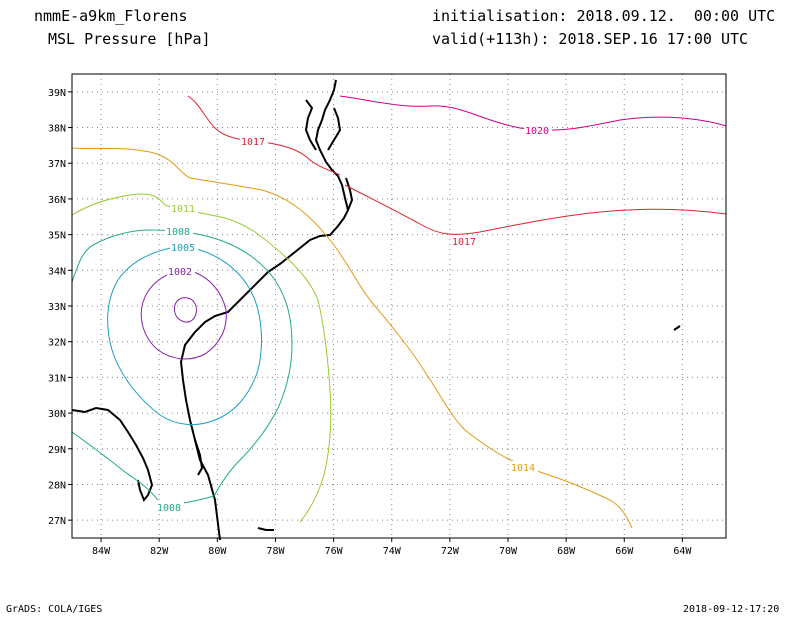  Describe the element at coordinates (180, 272) in the screenshot. I see `contour-label-1002: 1002` at that location.